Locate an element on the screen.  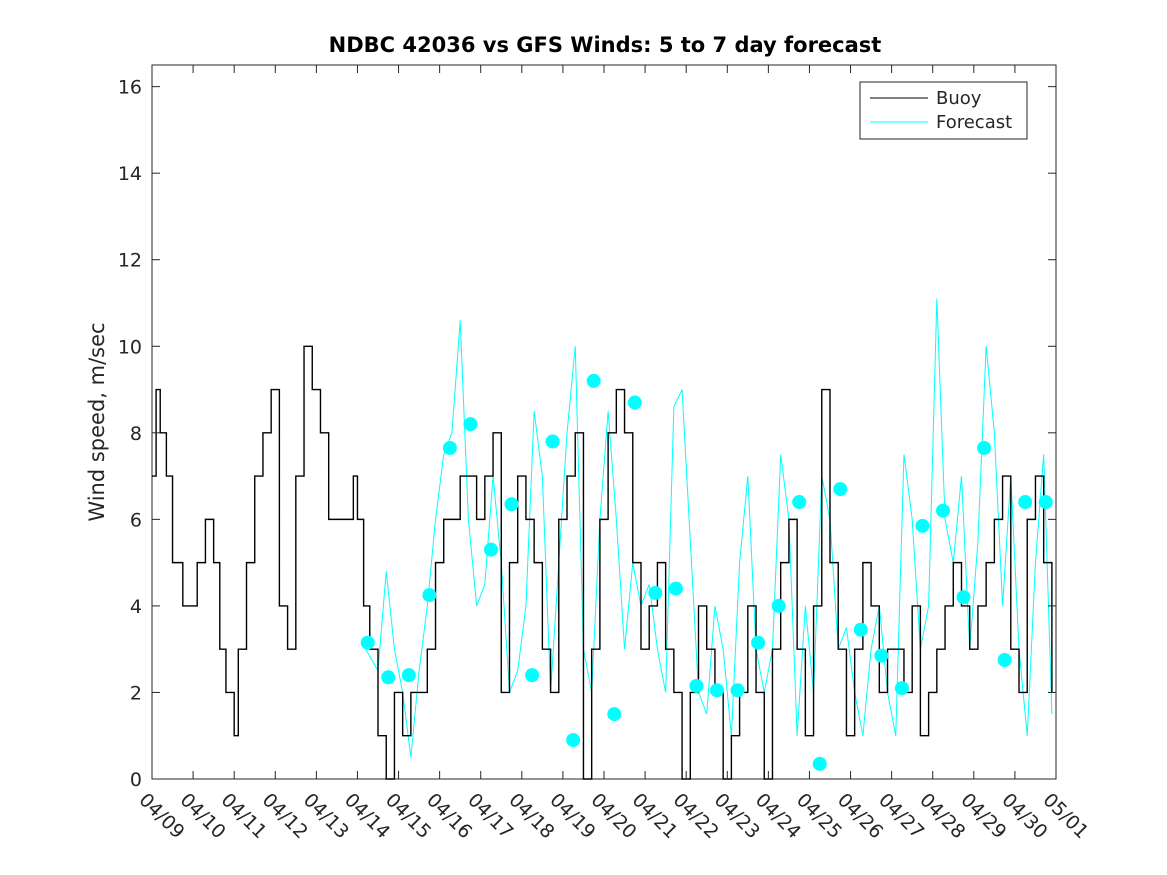
y-tick-label: 12 is located at coordinates (130, 261).